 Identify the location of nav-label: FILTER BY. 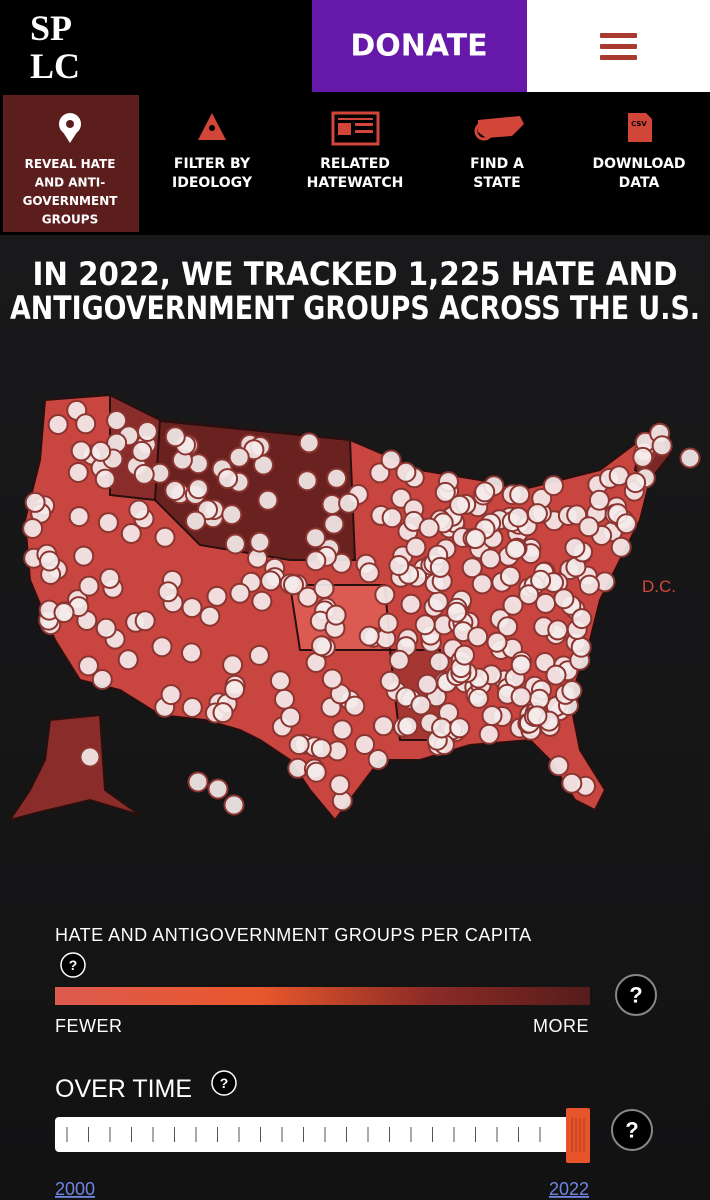
(212, 164).